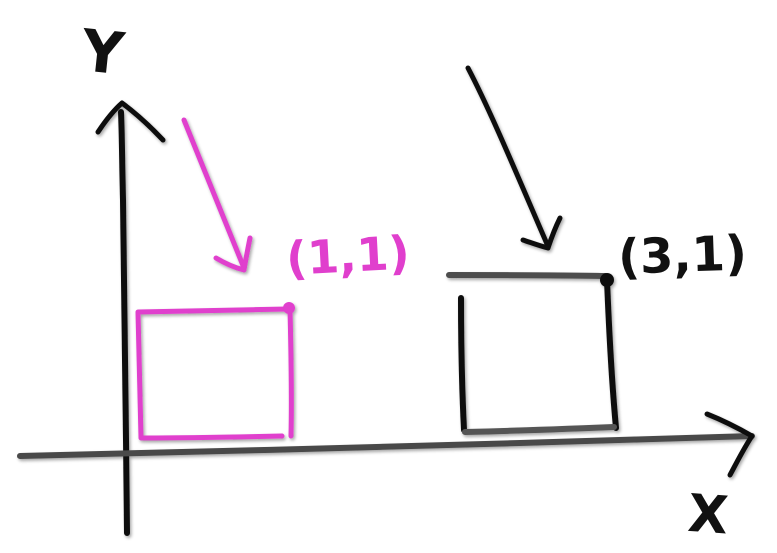 Image resolution: width=777 pixels, height=553 pixels. I want to click on square-black-corner-dot, so click(607, 280).